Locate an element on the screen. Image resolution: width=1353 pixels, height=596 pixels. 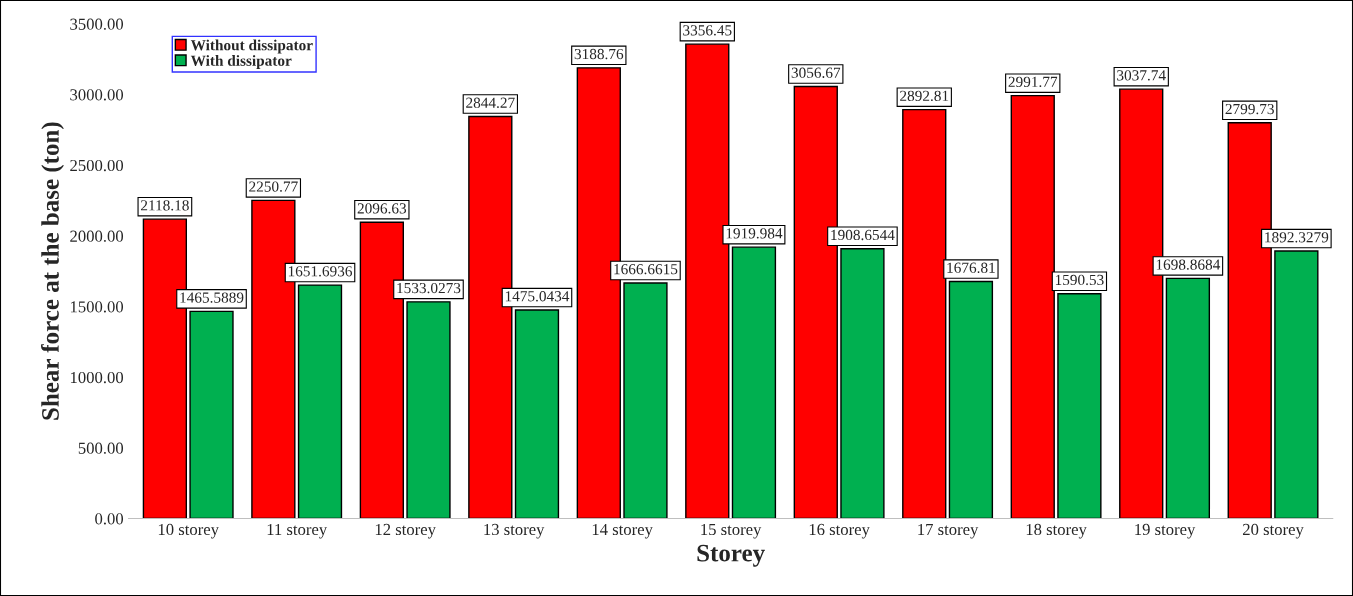
data-label: 2096.63 is located at coordinates (382, 208).